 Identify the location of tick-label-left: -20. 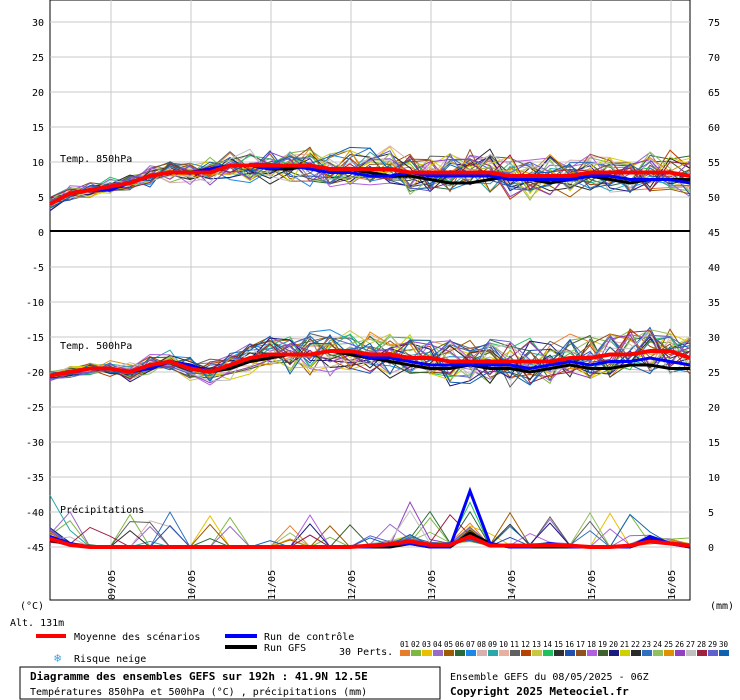
(35, 373).